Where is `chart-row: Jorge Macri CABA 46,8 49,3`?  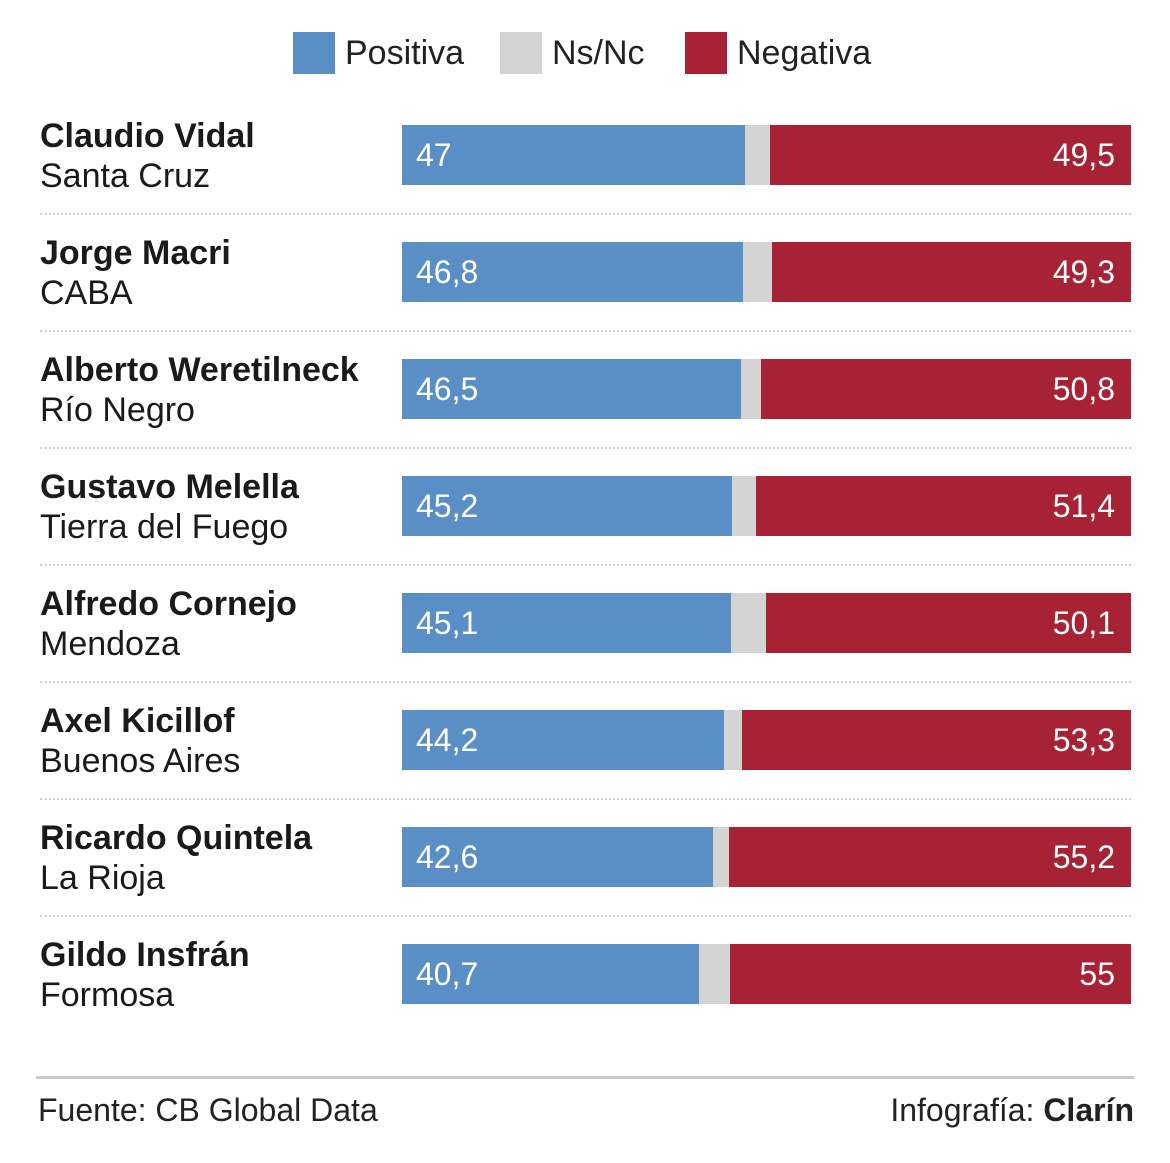 chart-row: Jorge Macri CABA 46,8 49,3 is located at coordinates (585, 293).